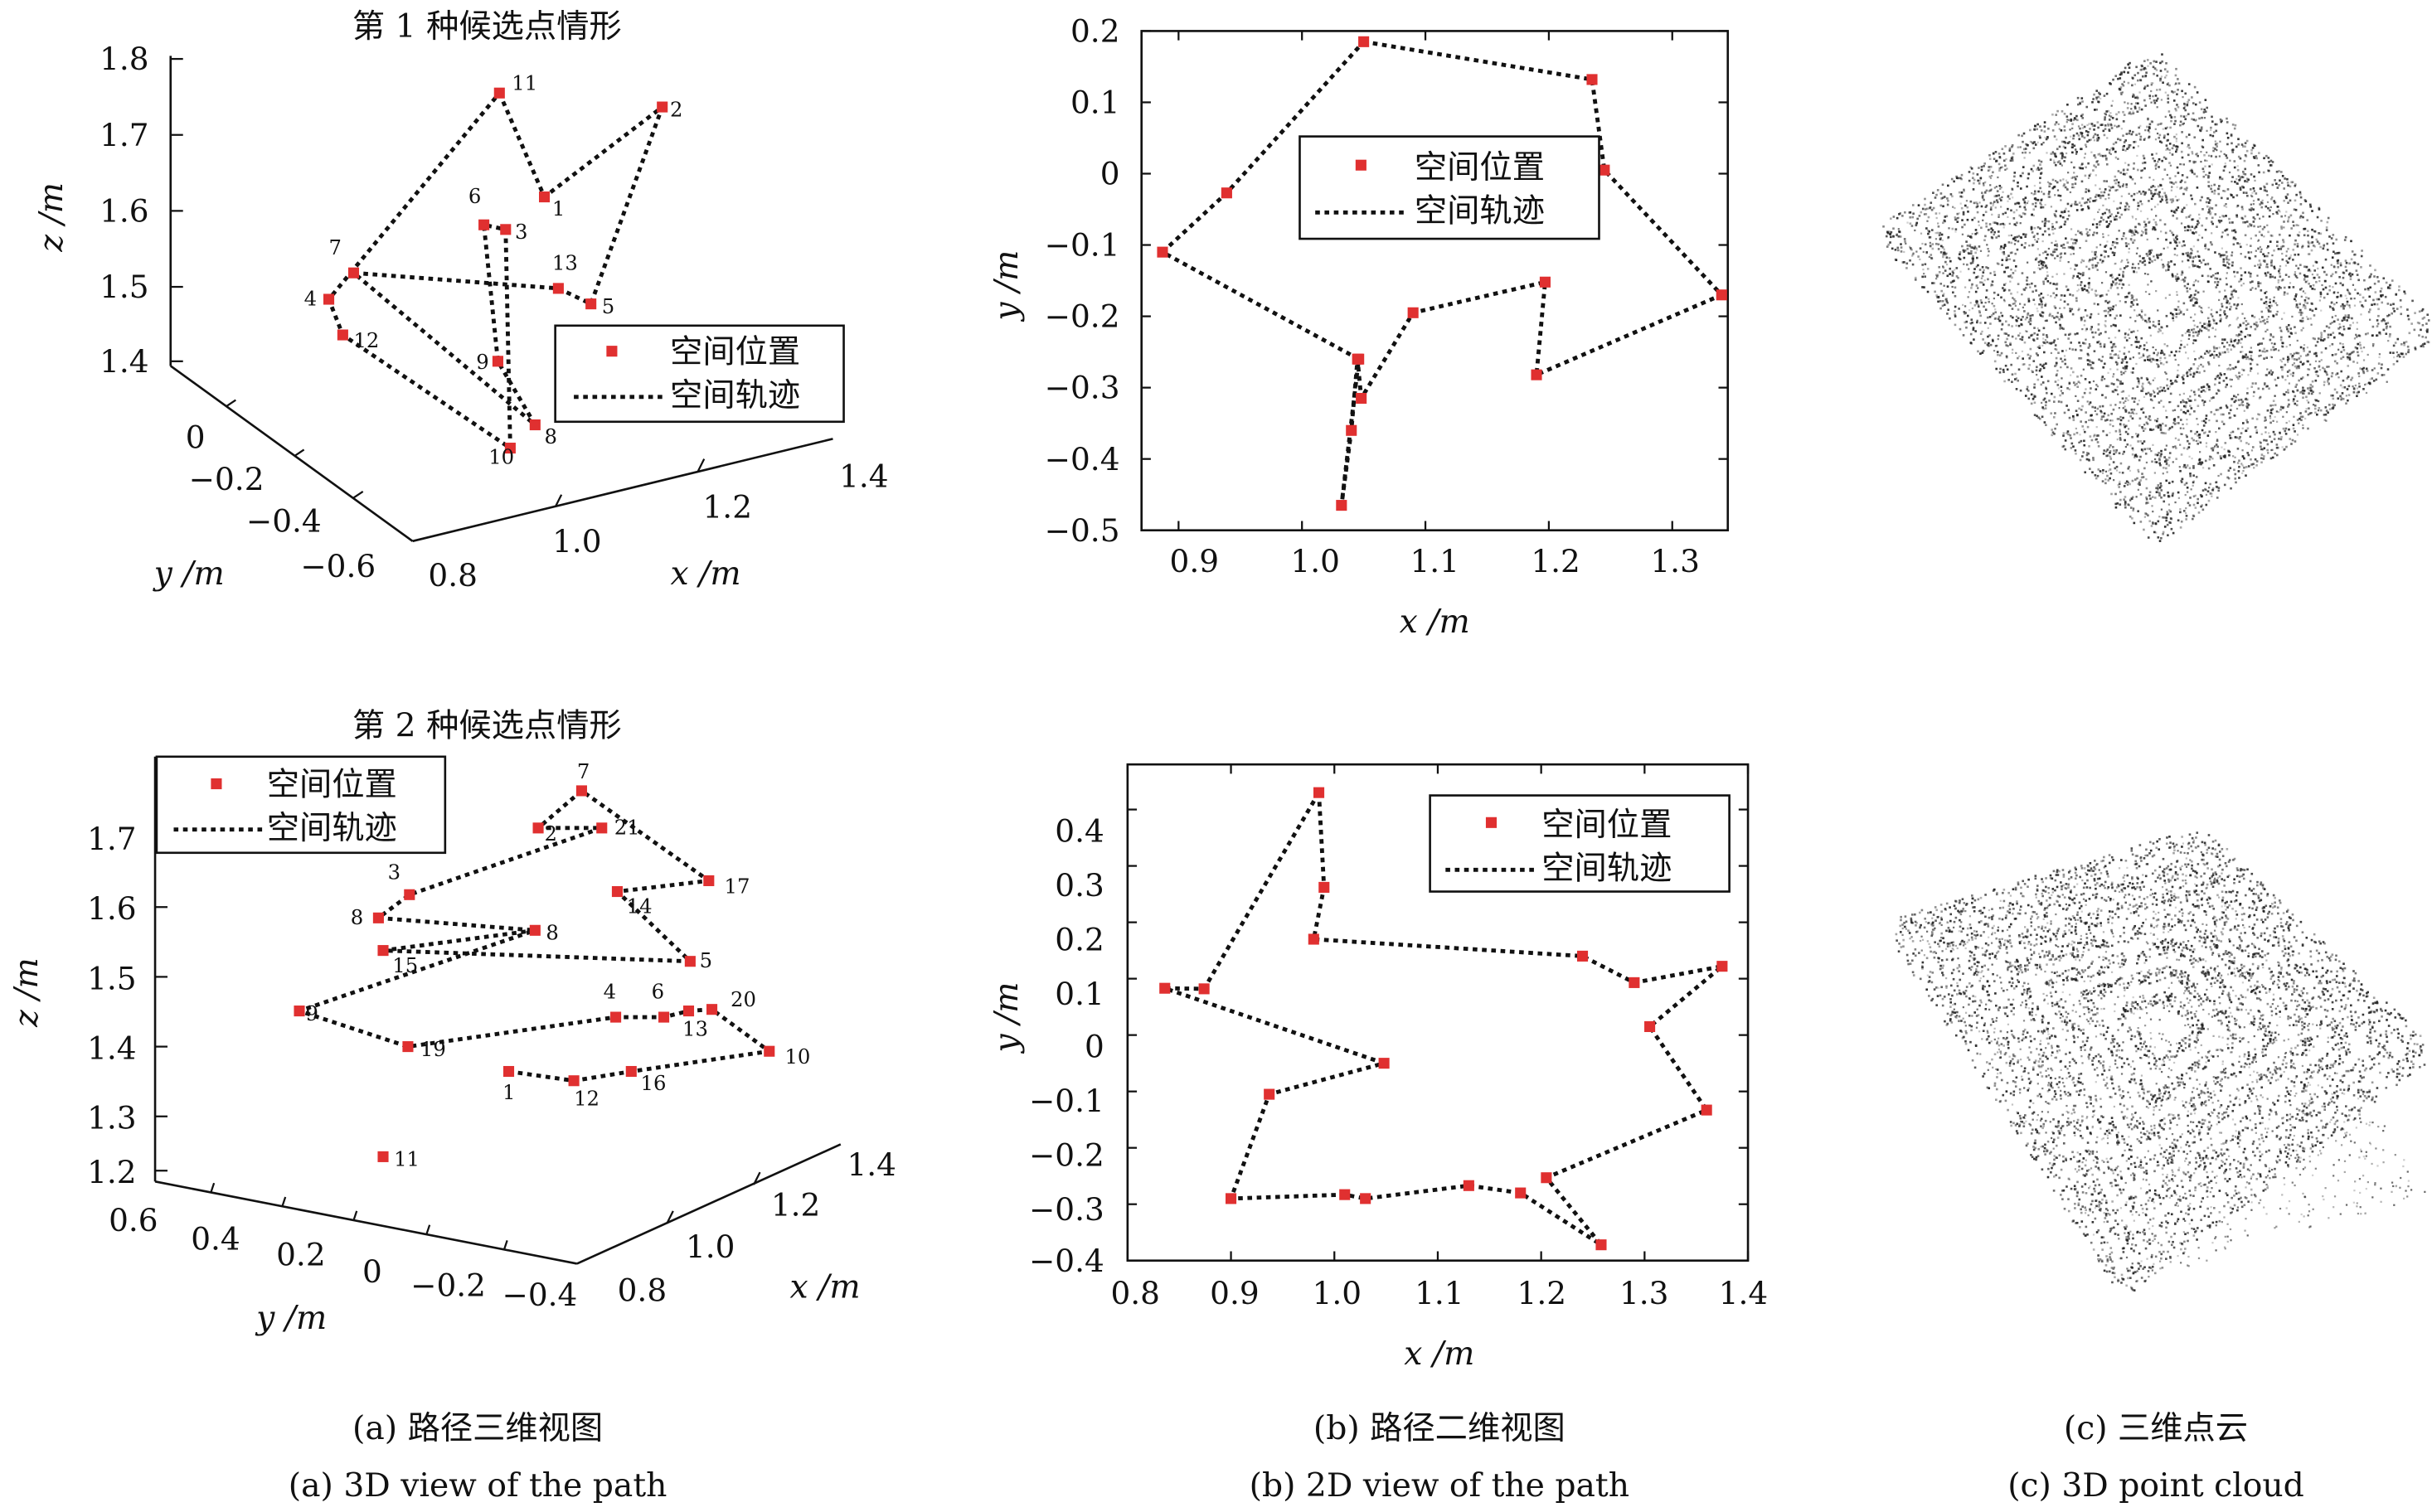  What do you see at coordinates (622, 490) in the screenshot?
I see `x-axis-line` at bounding box center [622, 490].